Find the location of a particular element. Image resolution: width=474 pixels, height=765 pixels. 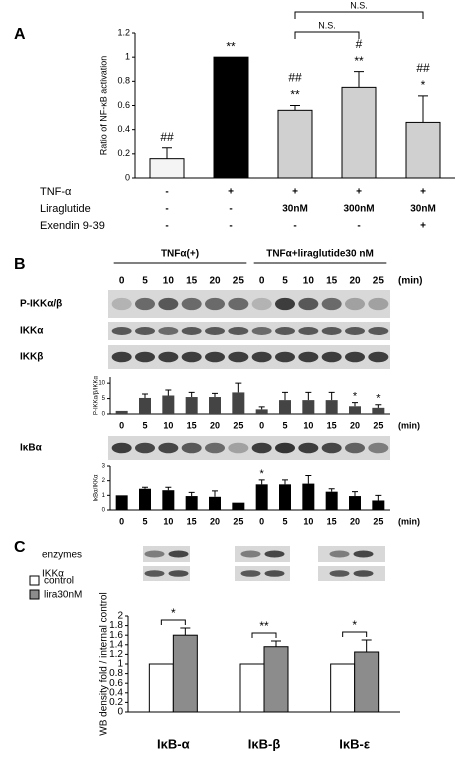

group-label: TNFα(+) is located at coordinates (180, 254).